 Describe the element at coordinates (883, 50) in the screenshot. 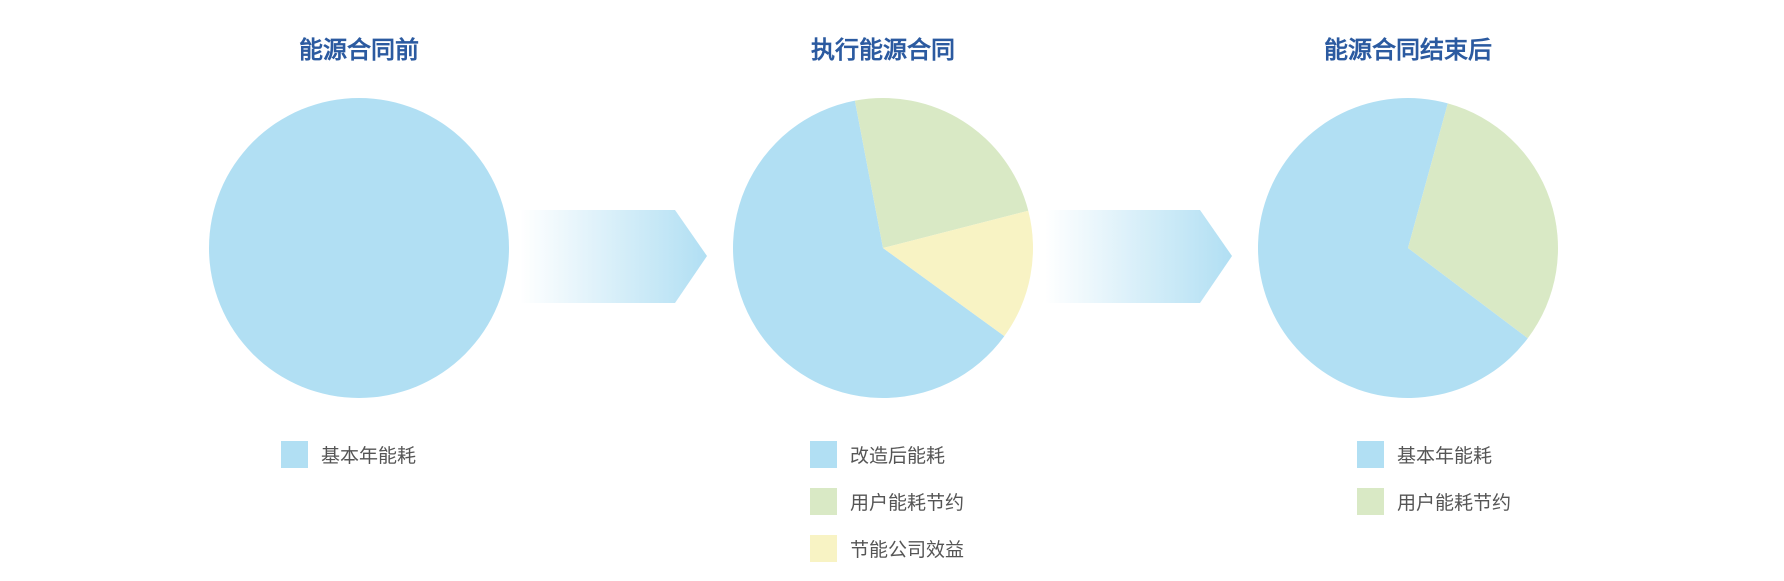

I see `chart-title-during: 执行能源合同` at that location.